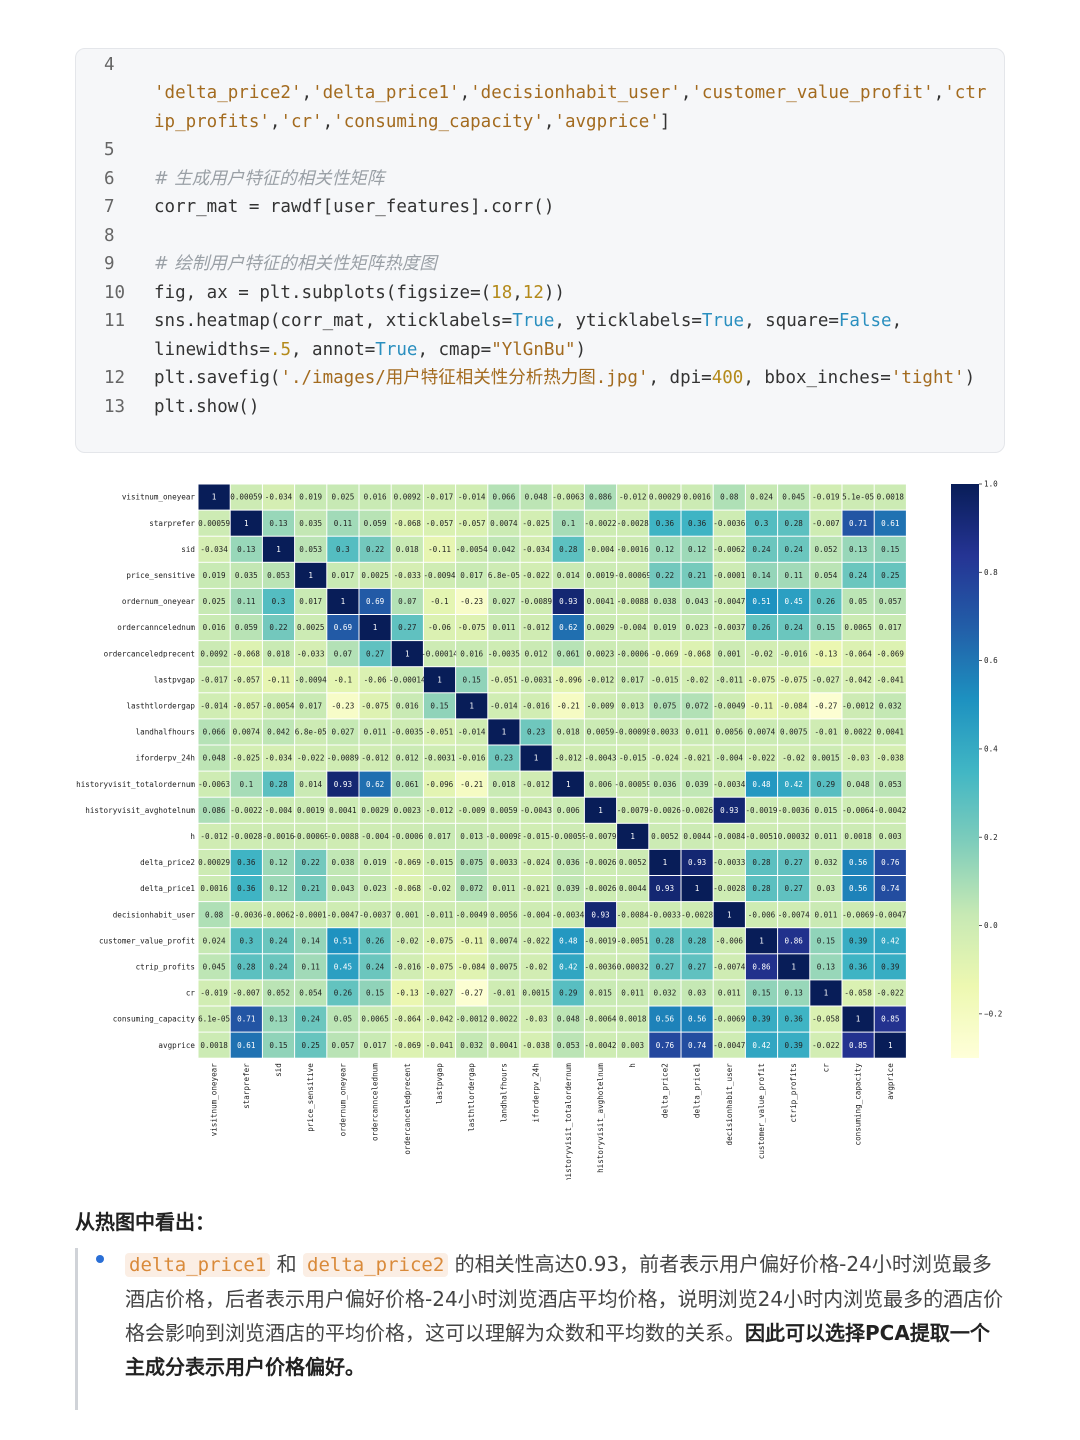  I want to click on cell-annotation: -0.0026, so click(697, 810).